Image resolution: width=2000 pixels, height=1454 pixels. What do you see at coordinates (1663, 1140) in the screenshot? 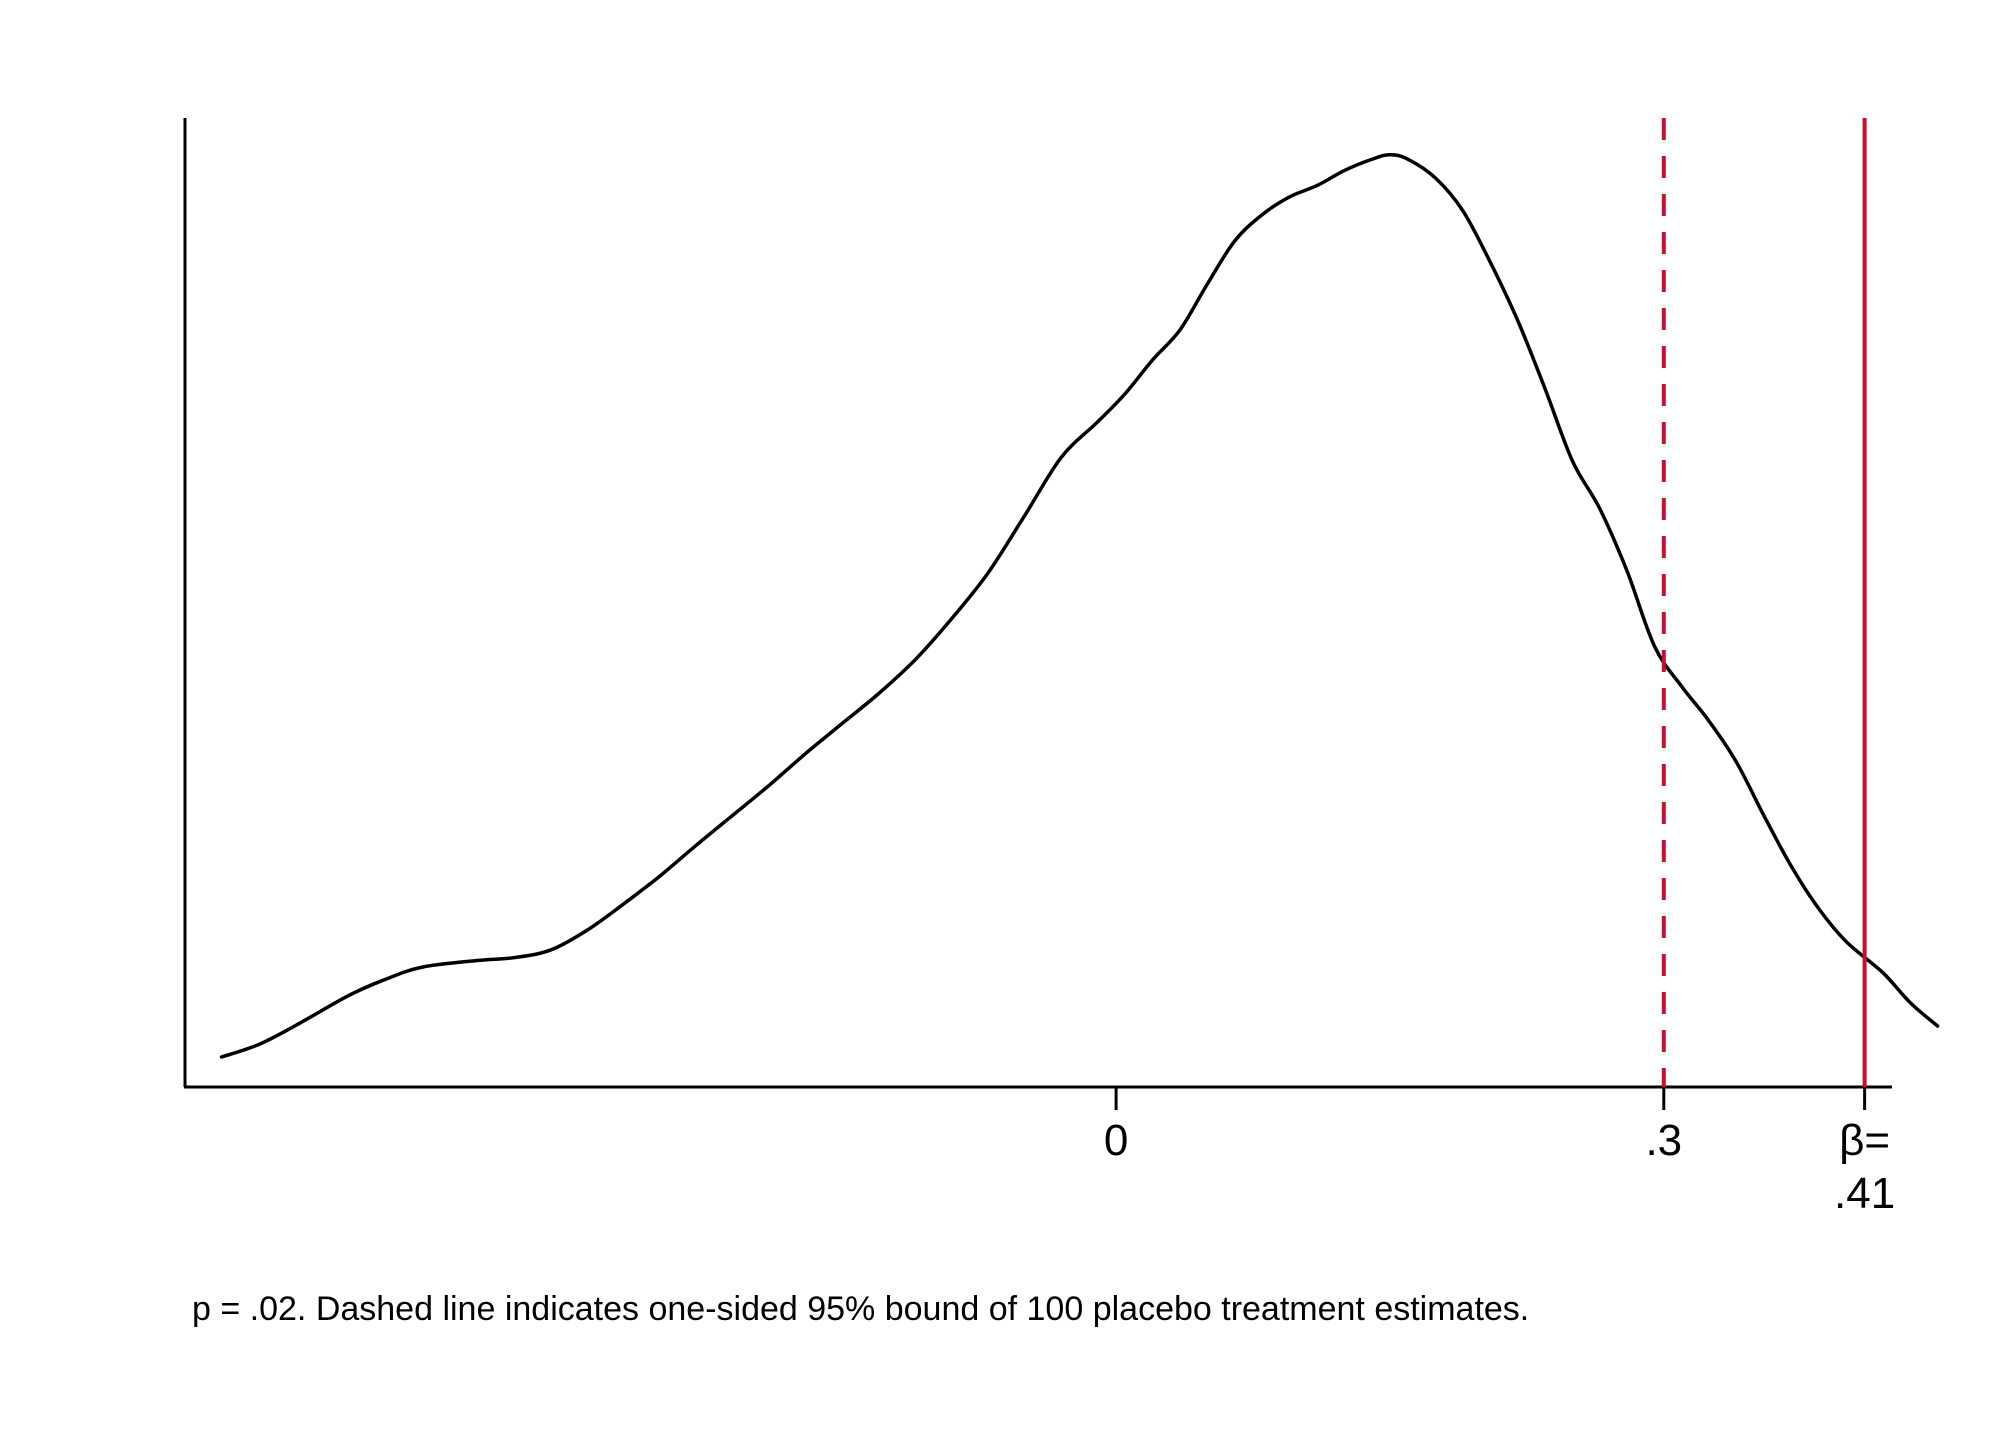
I see `x-tick-label: .3` at bounding box center [1663, 1140].